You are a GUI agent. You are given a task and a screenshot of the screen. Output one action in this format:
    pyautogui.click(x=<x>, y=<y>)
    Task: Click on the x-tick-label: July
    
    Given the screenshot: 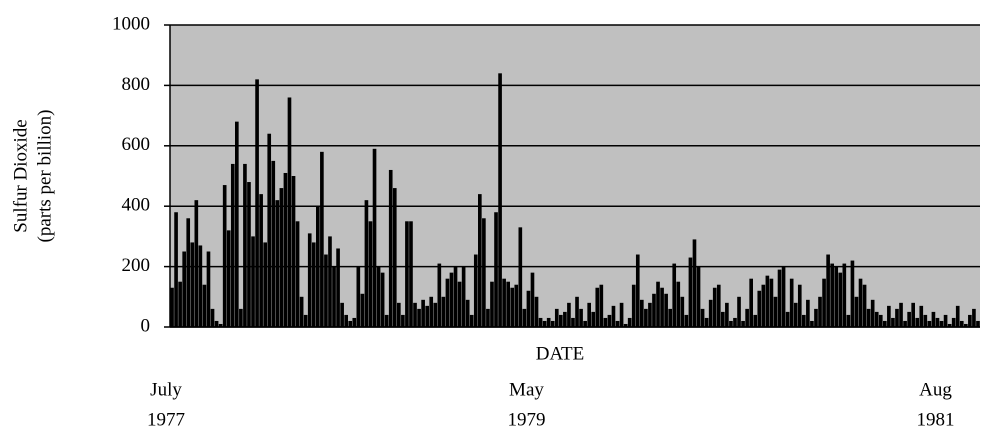 What is the action you would take?
    pyautogui.click(x=166, y=389)
    